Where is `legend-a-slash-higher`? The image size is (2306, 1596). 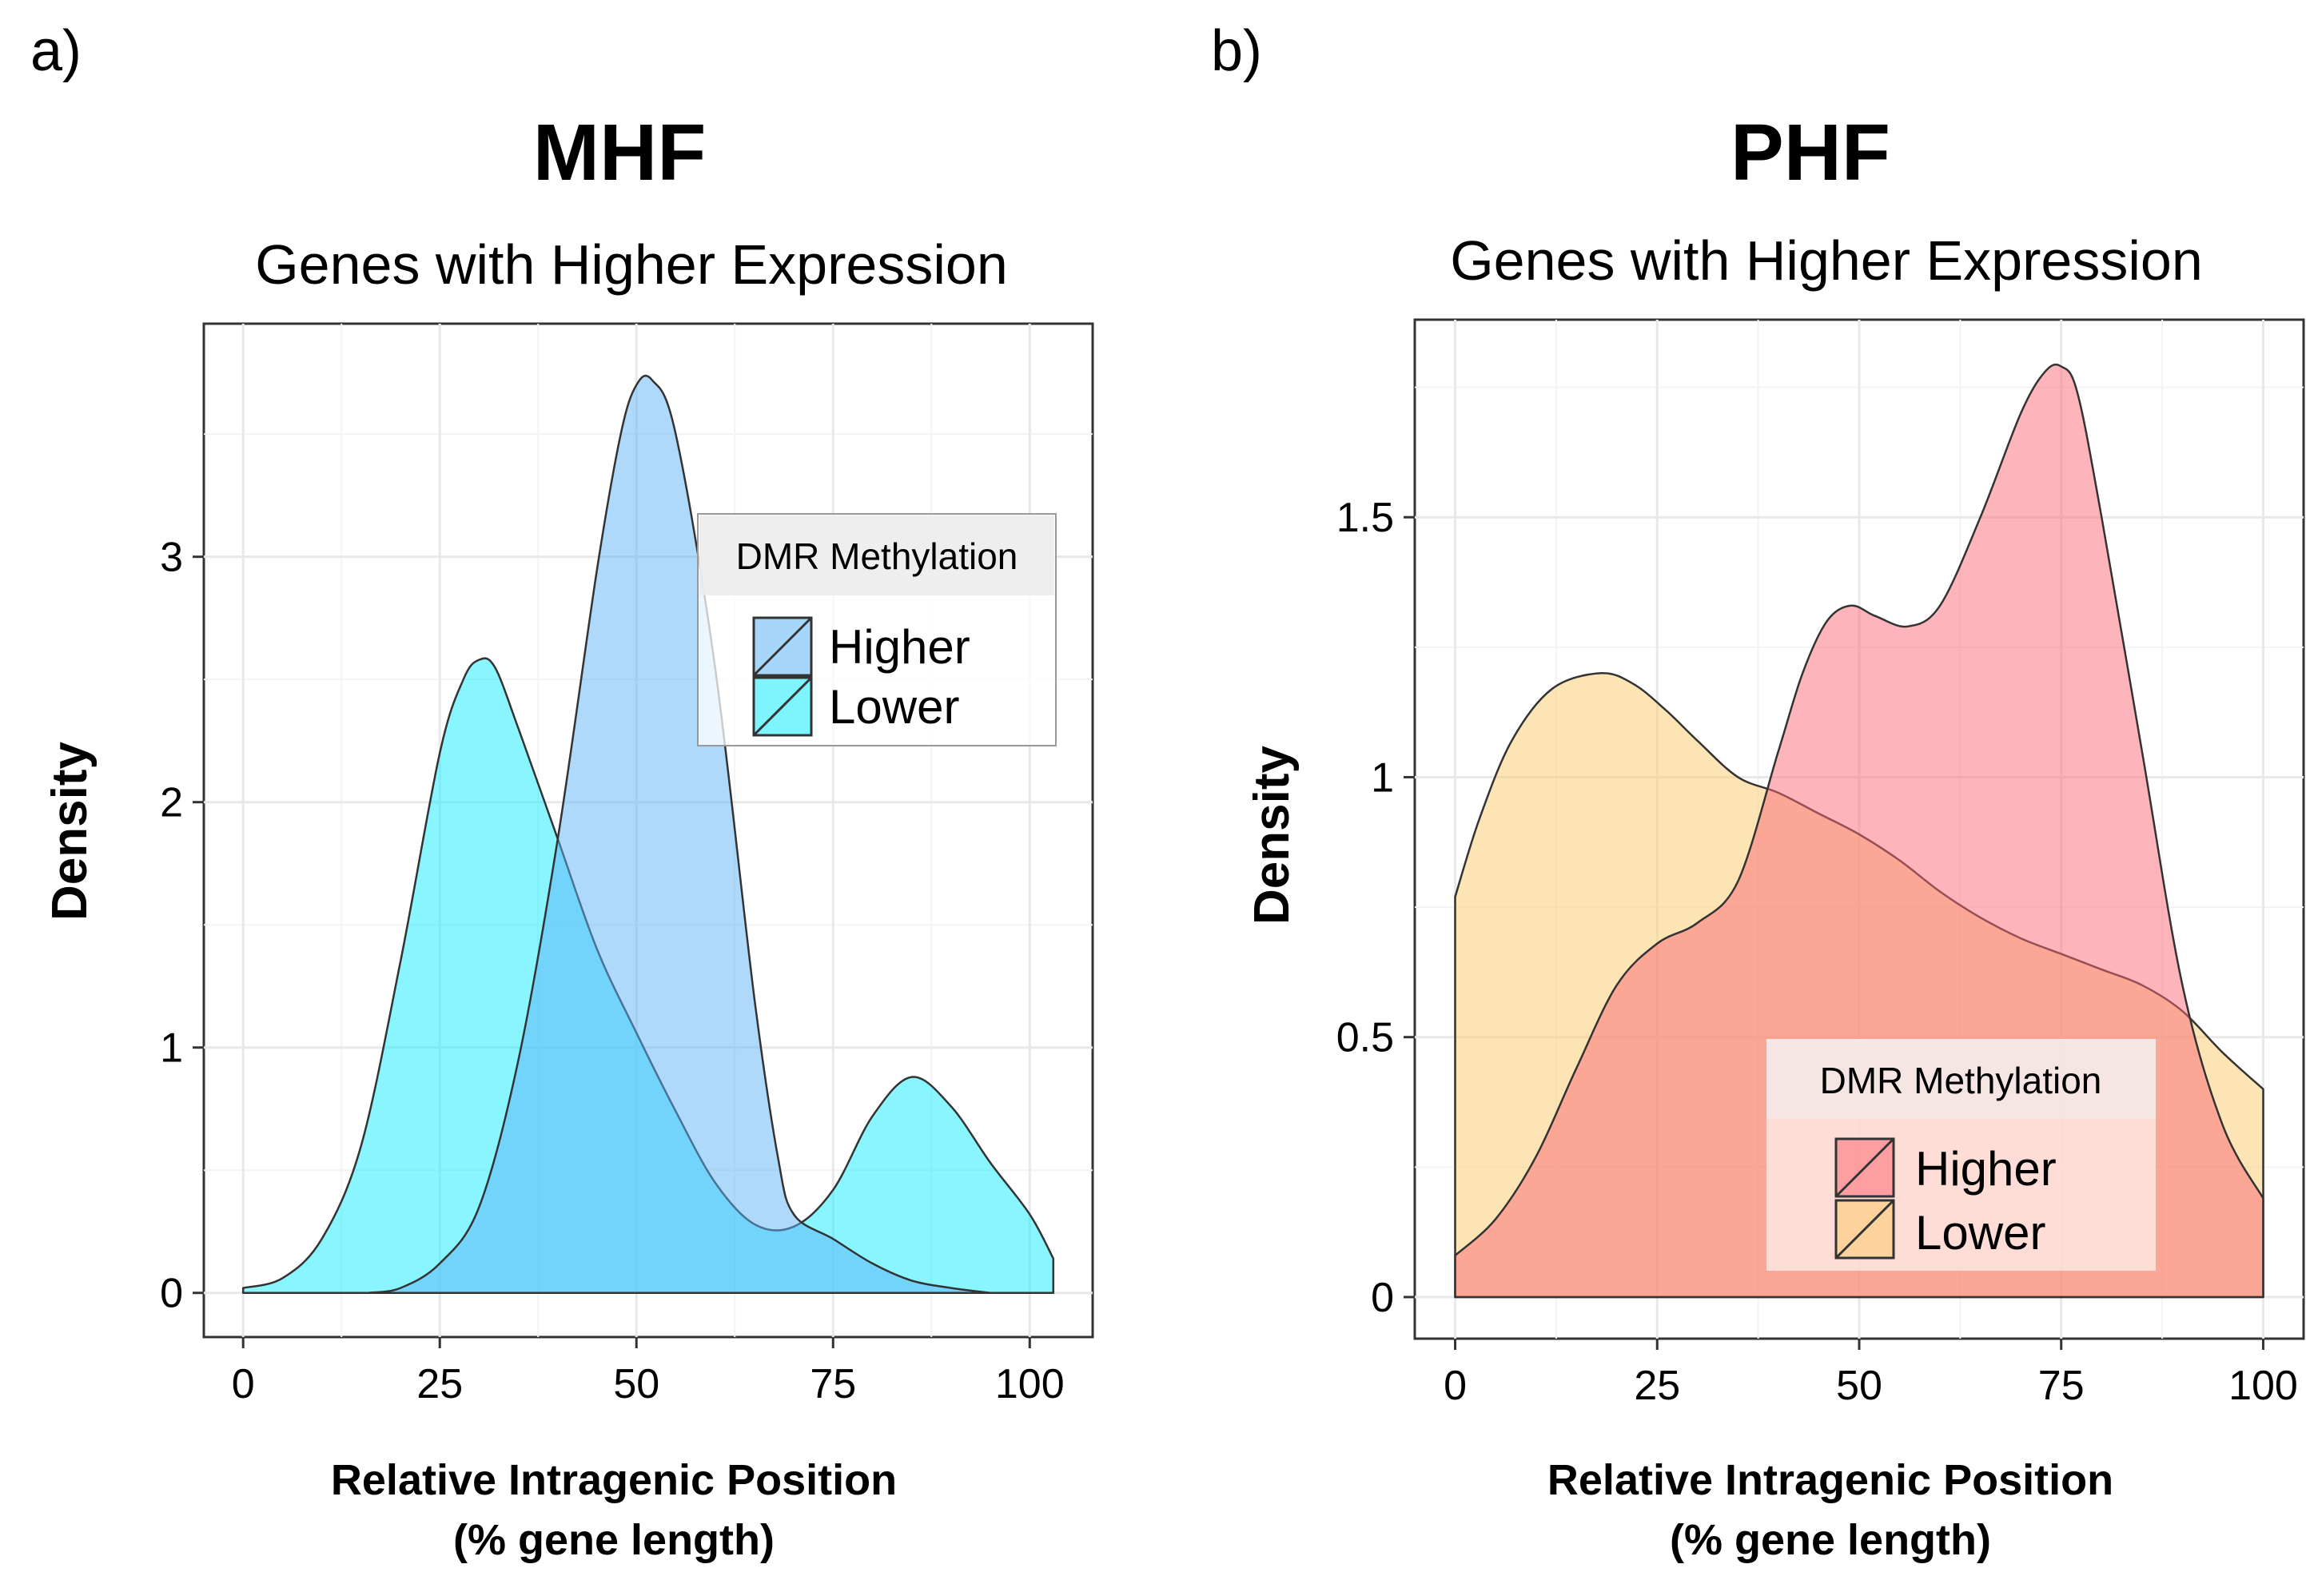 legend-a-slash-higher is located at coordinates (782, 646).